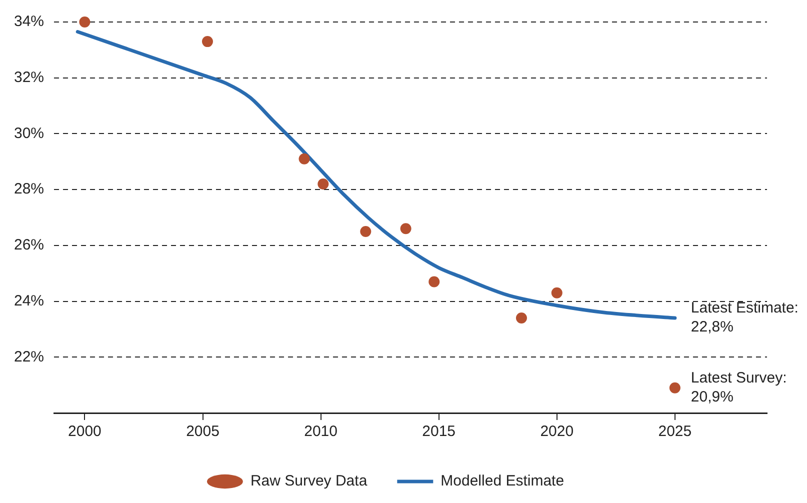 This screenshot has height=503, width=807. Describe the element at coordinates (29, 189) in the screenshot. I see `y-tick-label: 28%` at that location.